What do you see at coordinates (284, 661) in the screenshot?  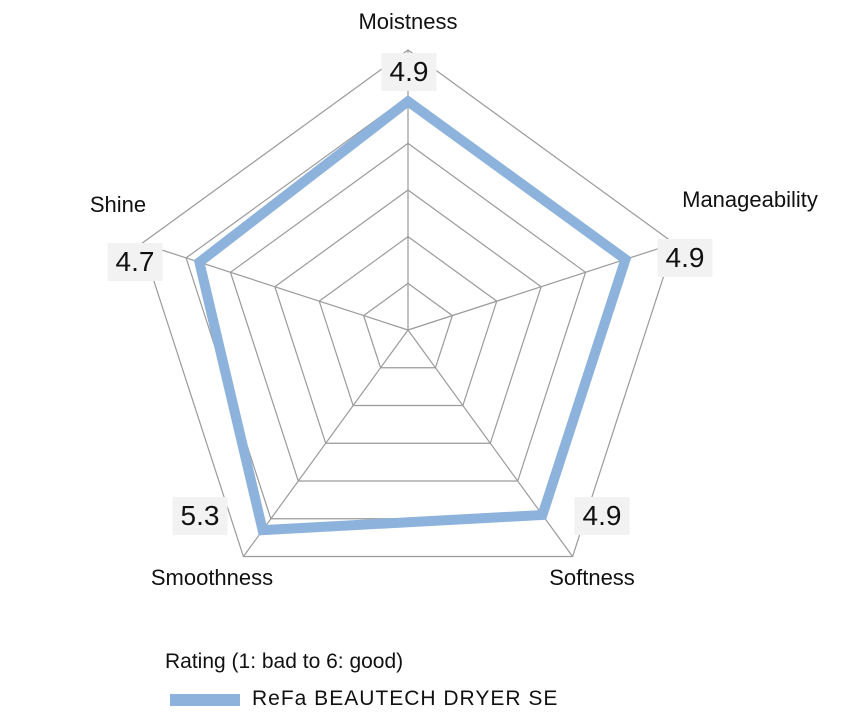 I see `legend-title: Rating (1: bad to 6: good)` at bounding box center [284, 661].